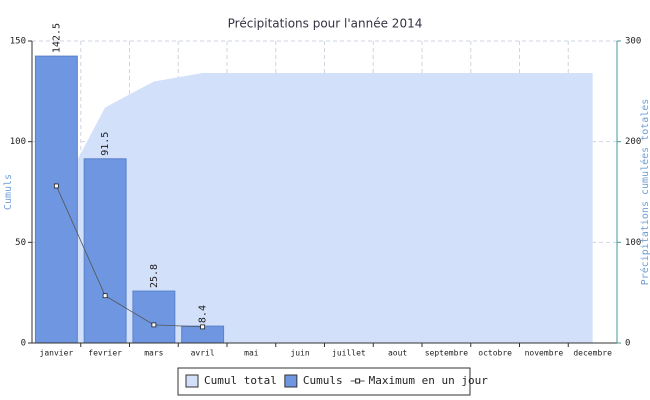 The image size is (650, 400). What do you see at coordinates (299, 353) in the screenshot?
I see `x-tick-label: juin` at bounding box center [299, 353].